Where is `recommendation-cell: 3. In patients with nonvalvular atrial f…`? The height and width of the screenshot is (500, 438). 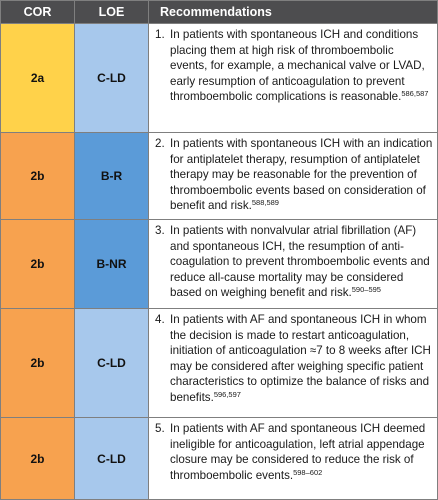
recommendation-cell: 3. In patients with nonvalvular atrial f… is located at coordinates (293, 264).